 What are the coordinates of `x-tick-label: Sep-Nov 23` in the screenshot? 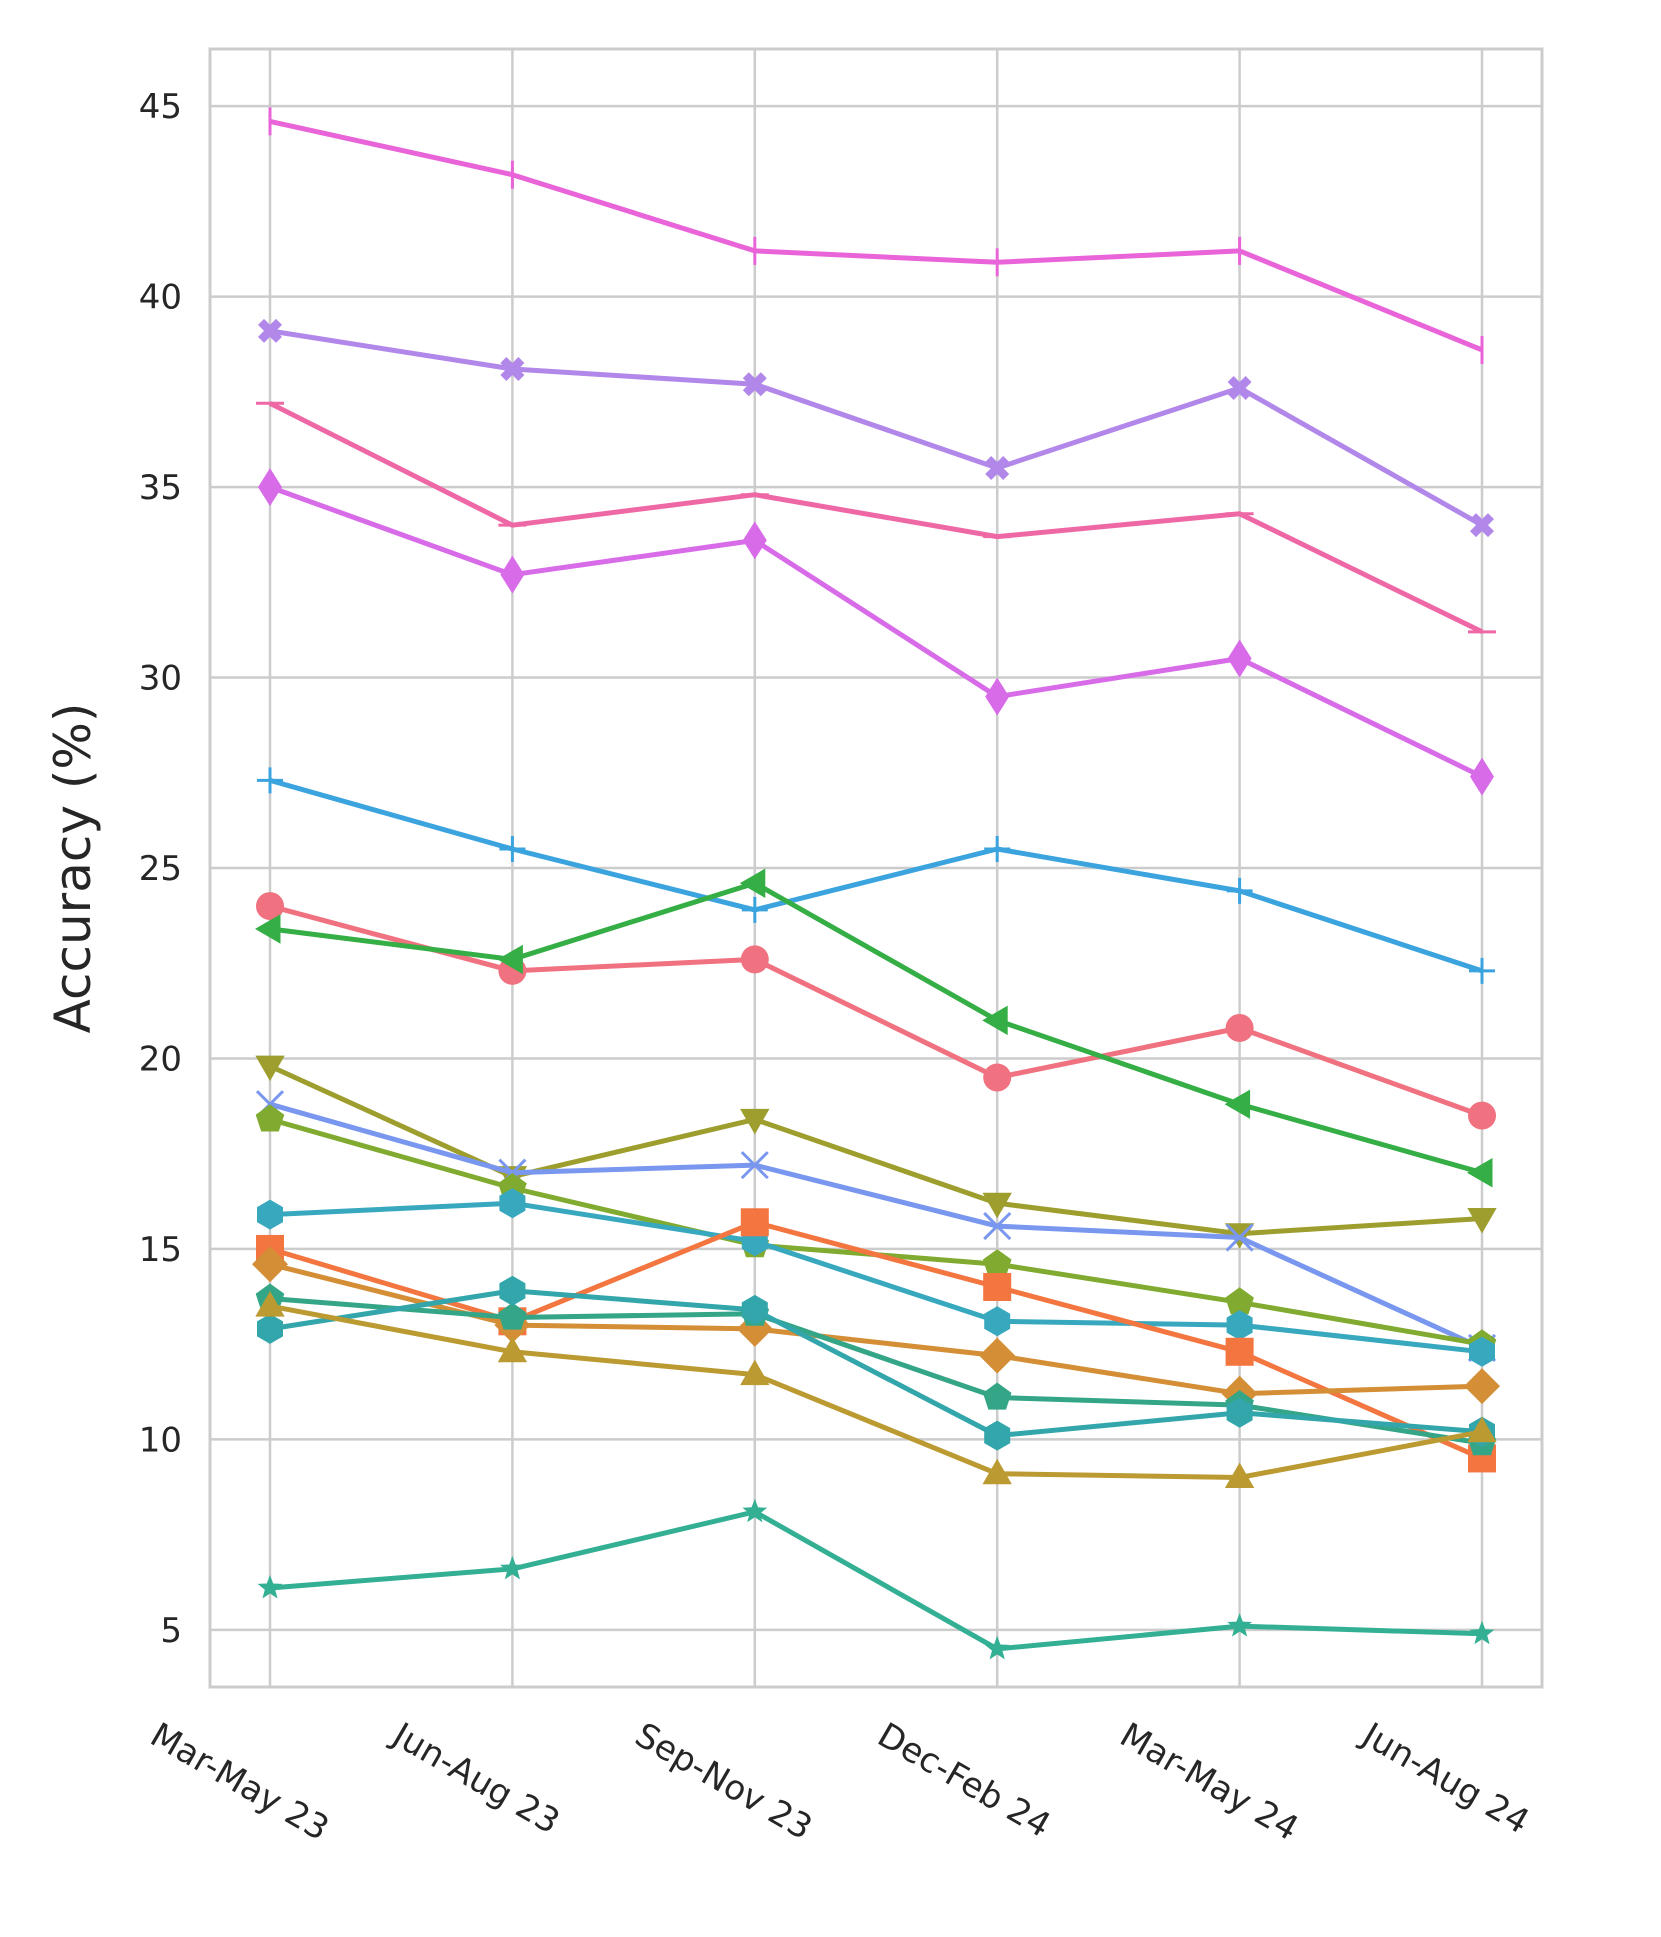 It's located at (723, 1781).